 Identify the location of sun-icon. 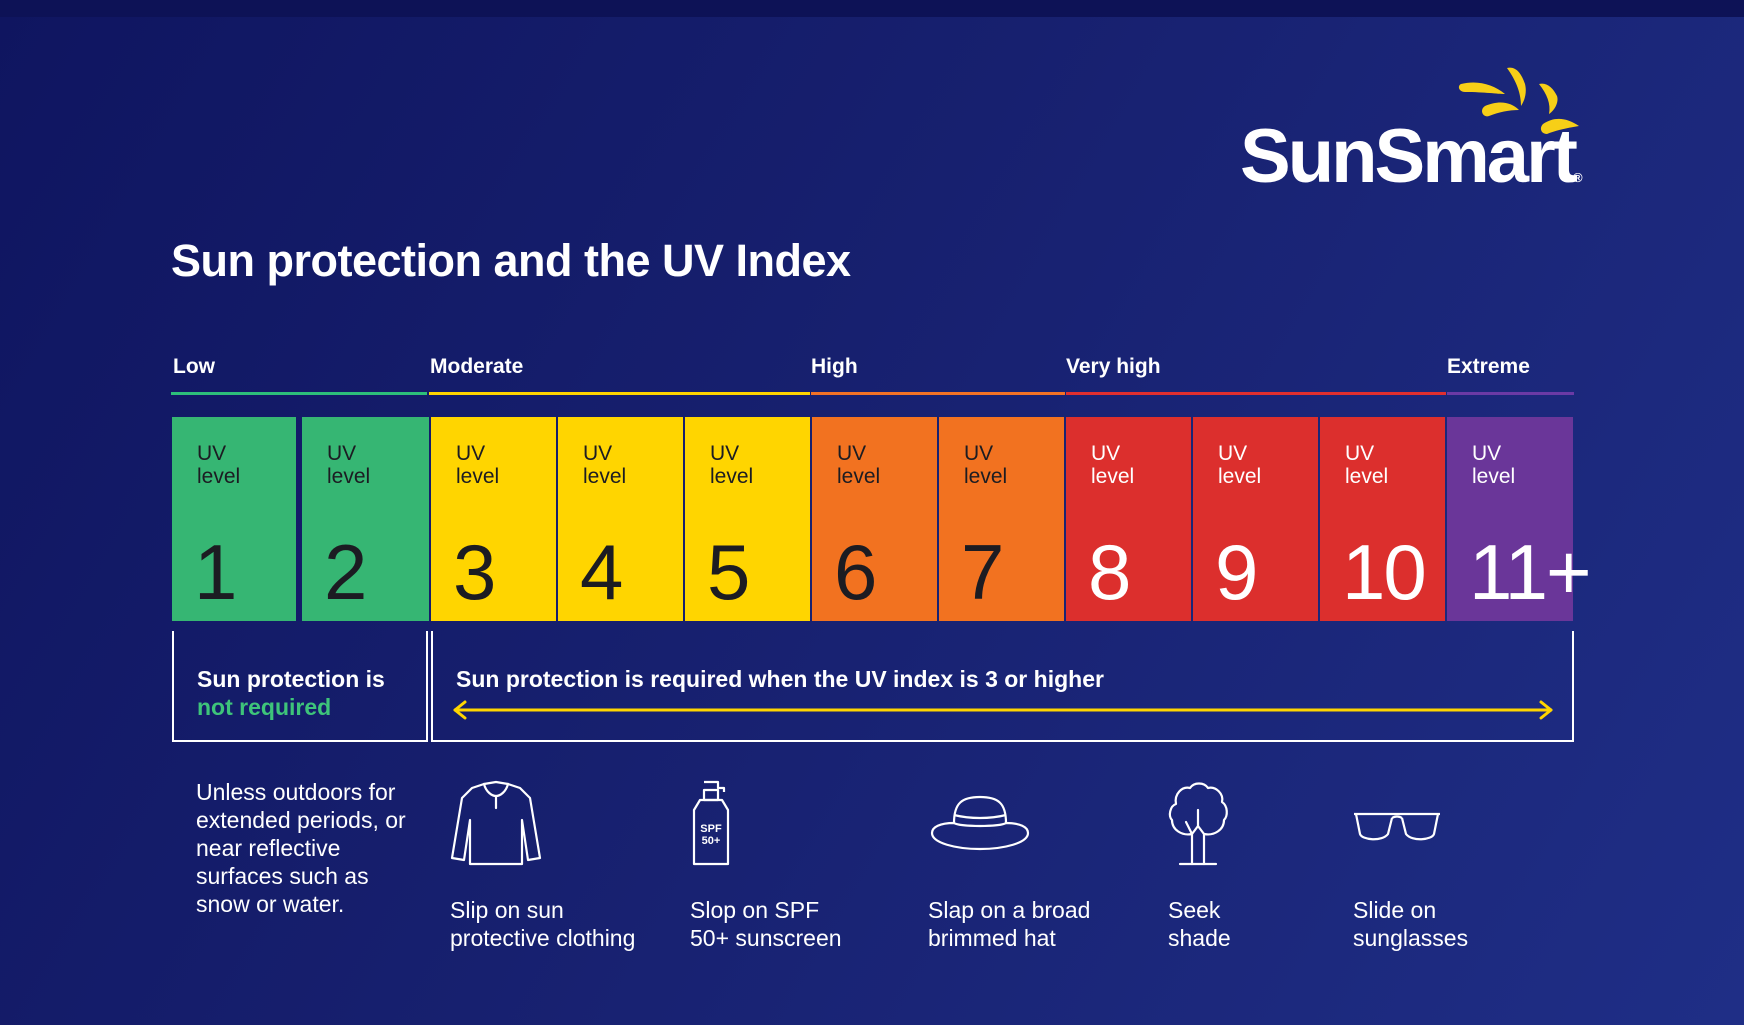
(1518, 100).